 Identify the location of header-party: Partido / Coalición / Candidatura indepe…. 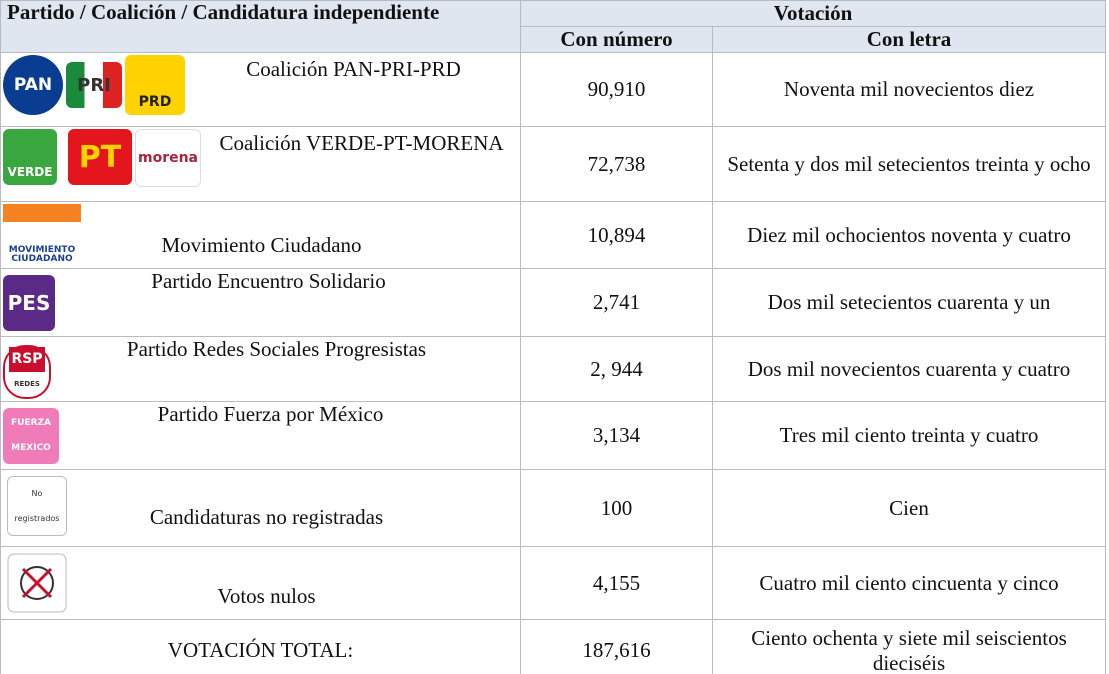
(260, 26).